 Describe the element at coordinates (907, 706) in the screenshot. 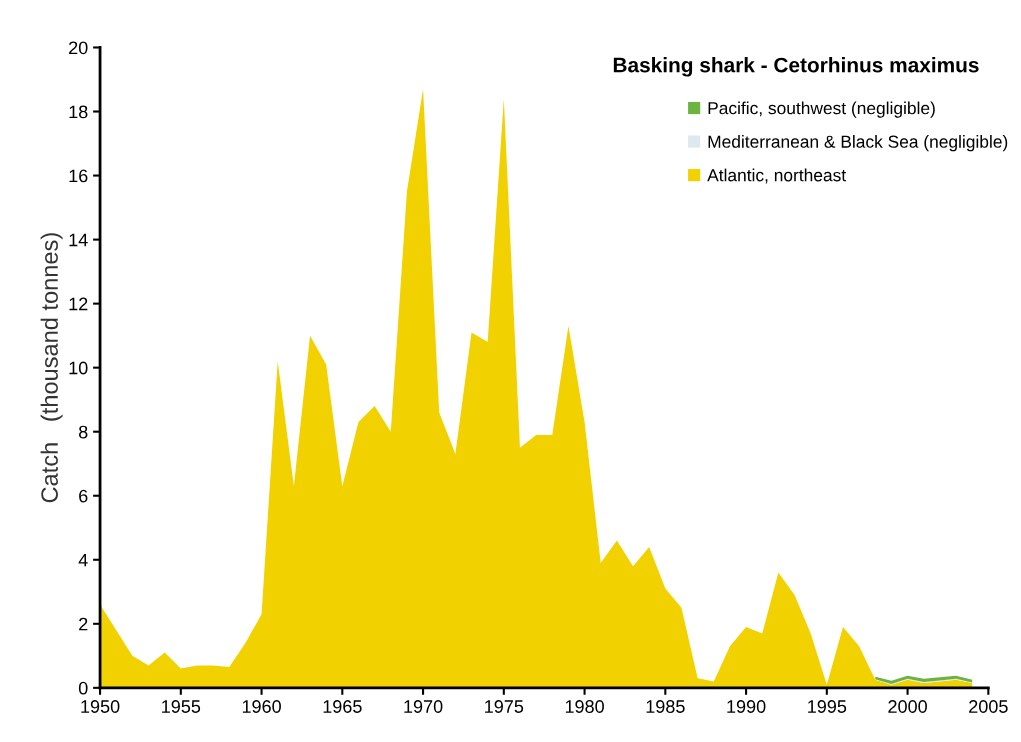

I see `x-tick-label: 2000` at that location.